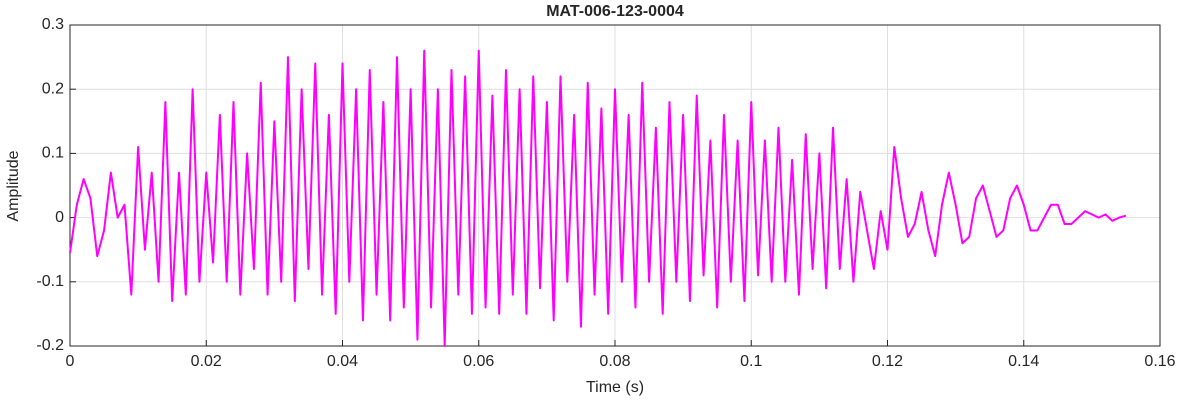 The image size is (1182, 404). Describe the element at coordinates (13, 185) in the screenshot. I see `y-axis-label: Amplitude` at that location.